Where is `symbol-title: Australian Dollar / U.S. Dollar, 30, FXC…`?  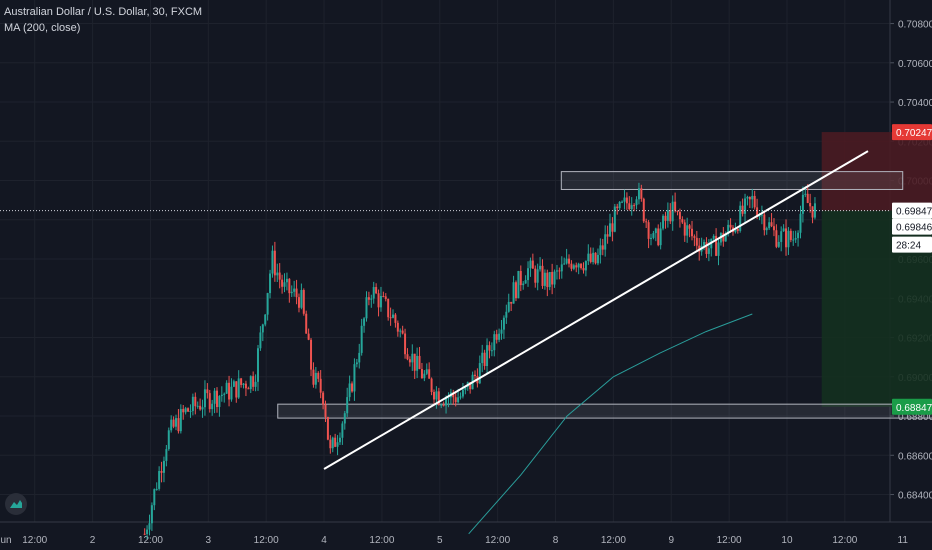 symbol-title: Australian Dollar / U.S. Dollar, 30, FXC… is located at coordinates (103, 12).